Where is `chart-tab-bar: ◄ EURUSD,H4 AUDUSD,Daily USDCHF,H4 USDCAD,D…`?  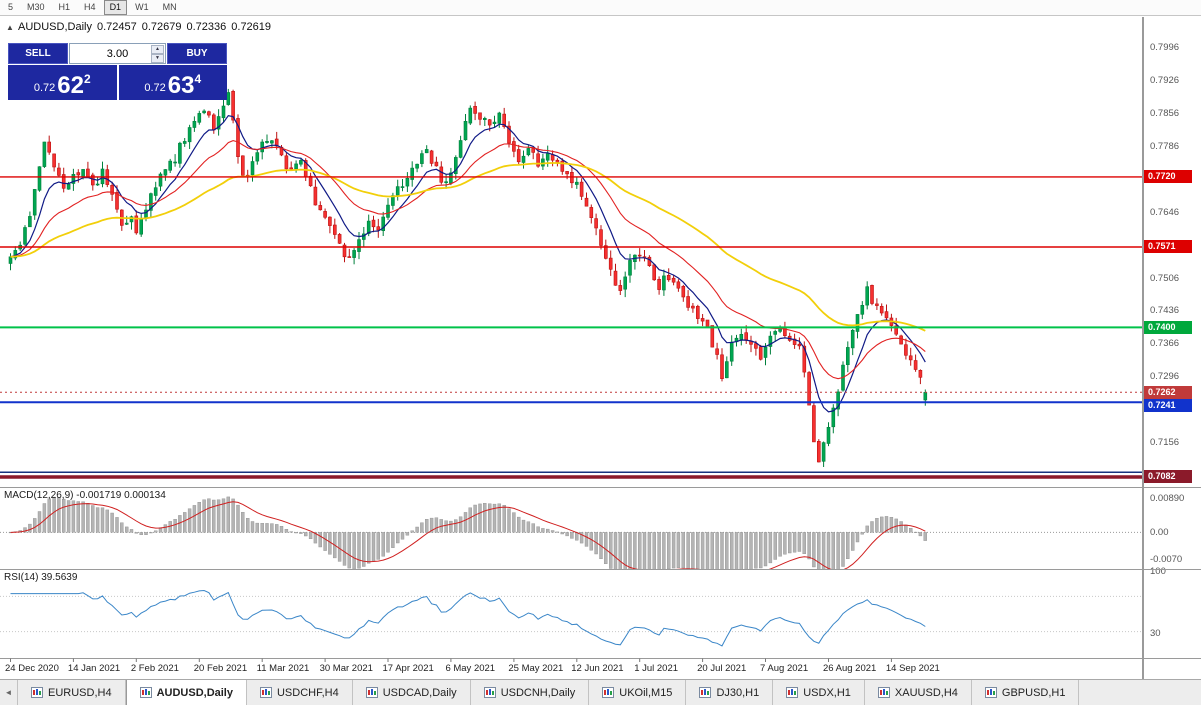
chart-tab-bar: ◄ EURUSD,H4 AUDUSD,Daily USDCHF,H4 USDCAD,D… is located at coordinates (600, 692).